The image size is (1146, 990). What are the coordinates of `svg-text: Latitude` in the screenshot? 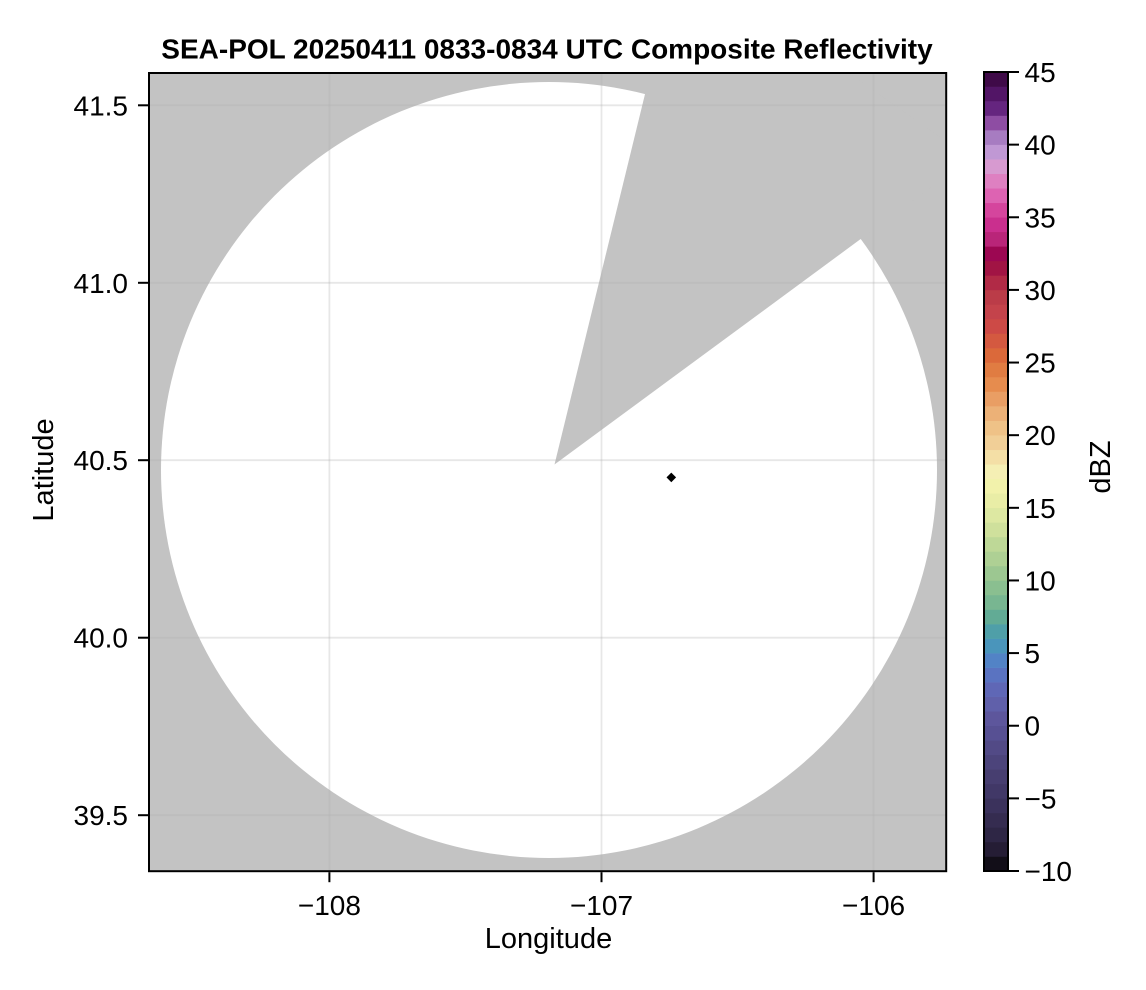 It's located at (44, 469).